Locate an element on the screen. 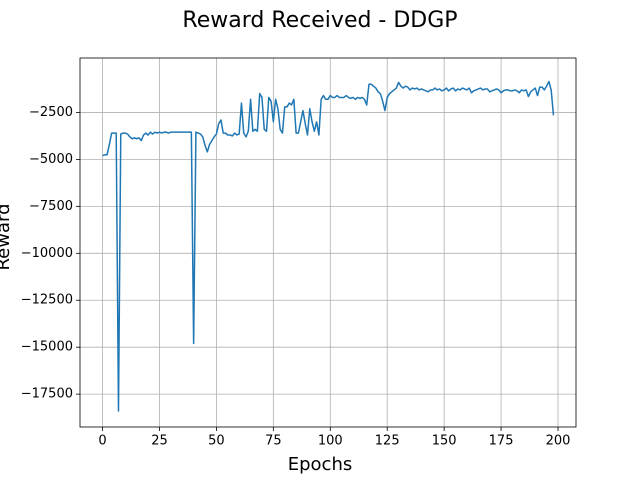 This screenshot has height=480, width=640. x-tick-label: 100 is located at coordinates (330, 441).